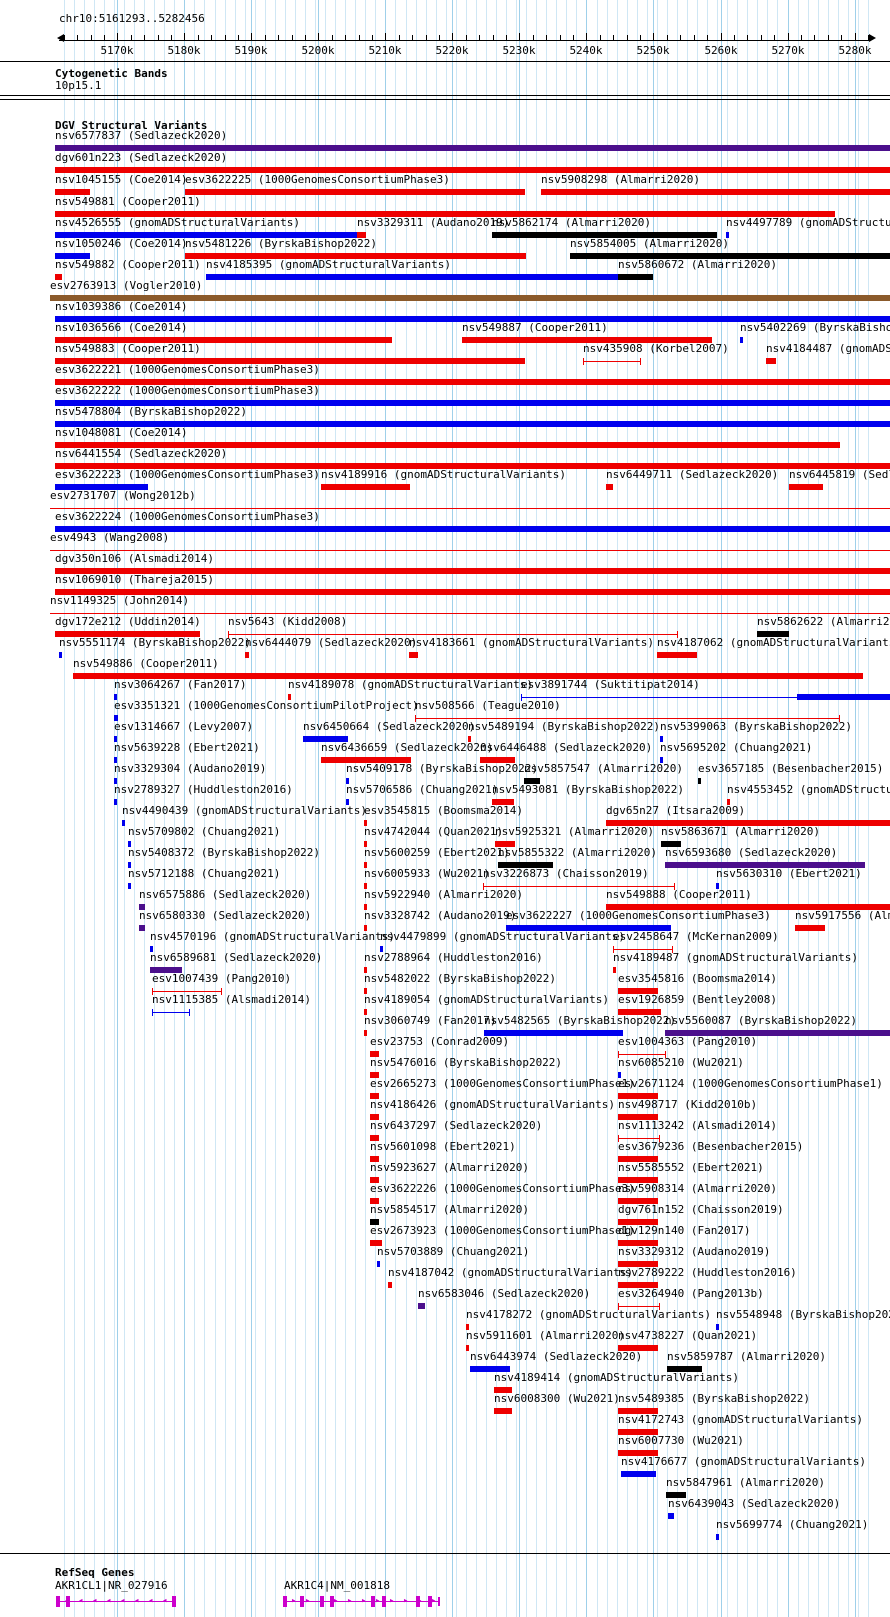 Image resolution: width=890 pixels, height=1617 pixels. I want to click on variant-label: nsv5922940 (Almarri2020), so click(443, 894).